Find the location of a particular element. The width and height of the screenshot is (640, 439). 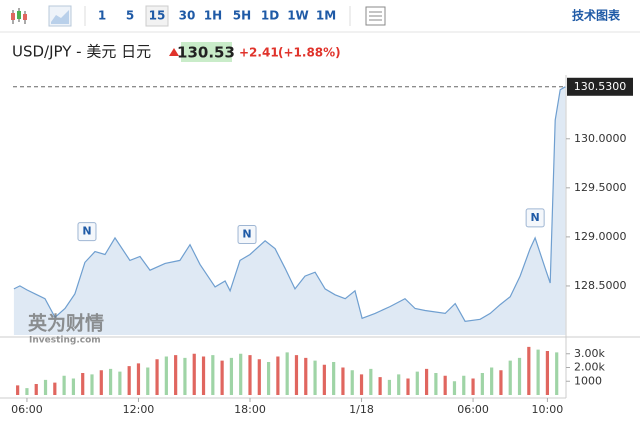

technical-chart-link: 技术图表 is located at coordinates (596, 15).